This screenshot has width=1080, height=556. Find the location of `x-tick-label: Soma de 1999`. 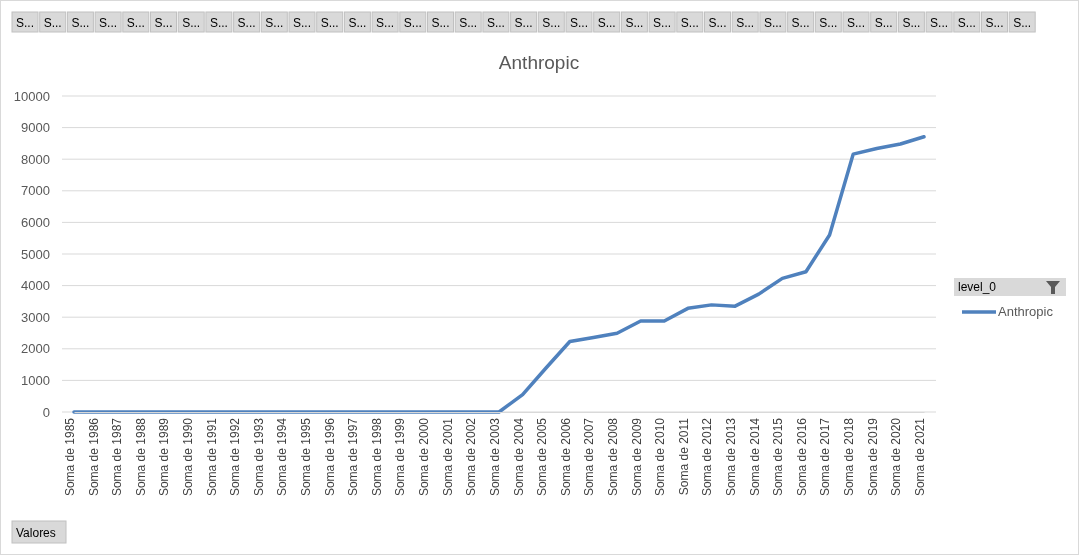

x-tick-label: Soma de 1999 is located at coordinates (400, 457).